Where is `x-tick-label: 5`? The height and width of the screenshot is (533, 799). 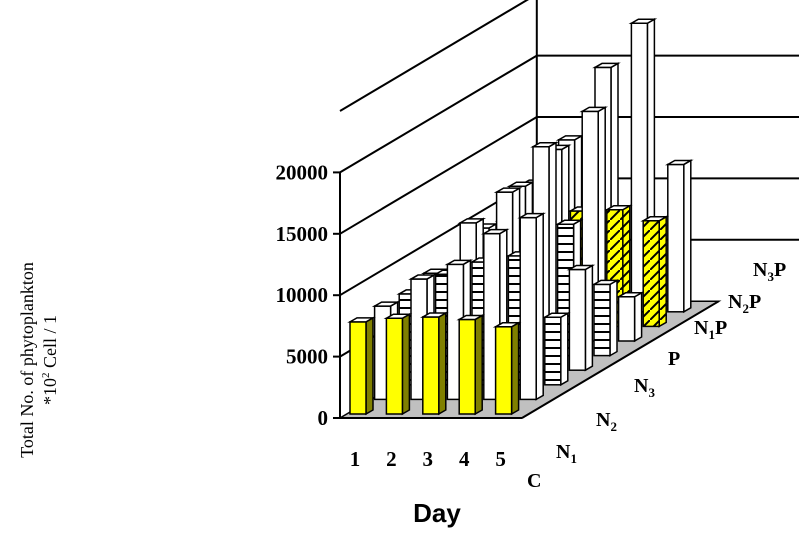
x-tick-label: 5 is located at coordinates (500, 459).